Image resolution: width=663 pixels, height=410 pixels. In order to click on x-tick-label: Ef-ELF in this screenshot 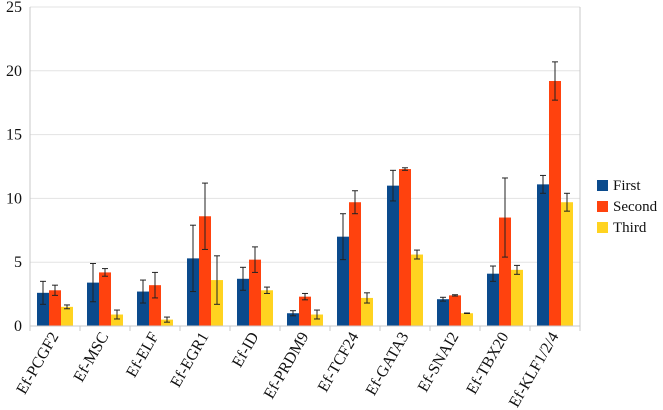, I will do `click(142, 354)`.